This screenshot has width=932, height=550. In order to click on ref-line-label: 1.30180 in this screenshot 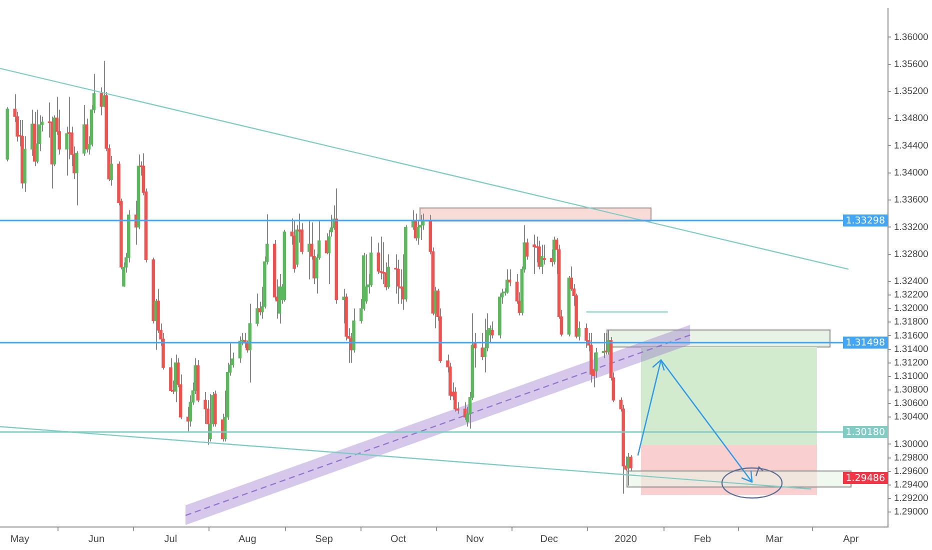, I will do `click(865, 432)`.